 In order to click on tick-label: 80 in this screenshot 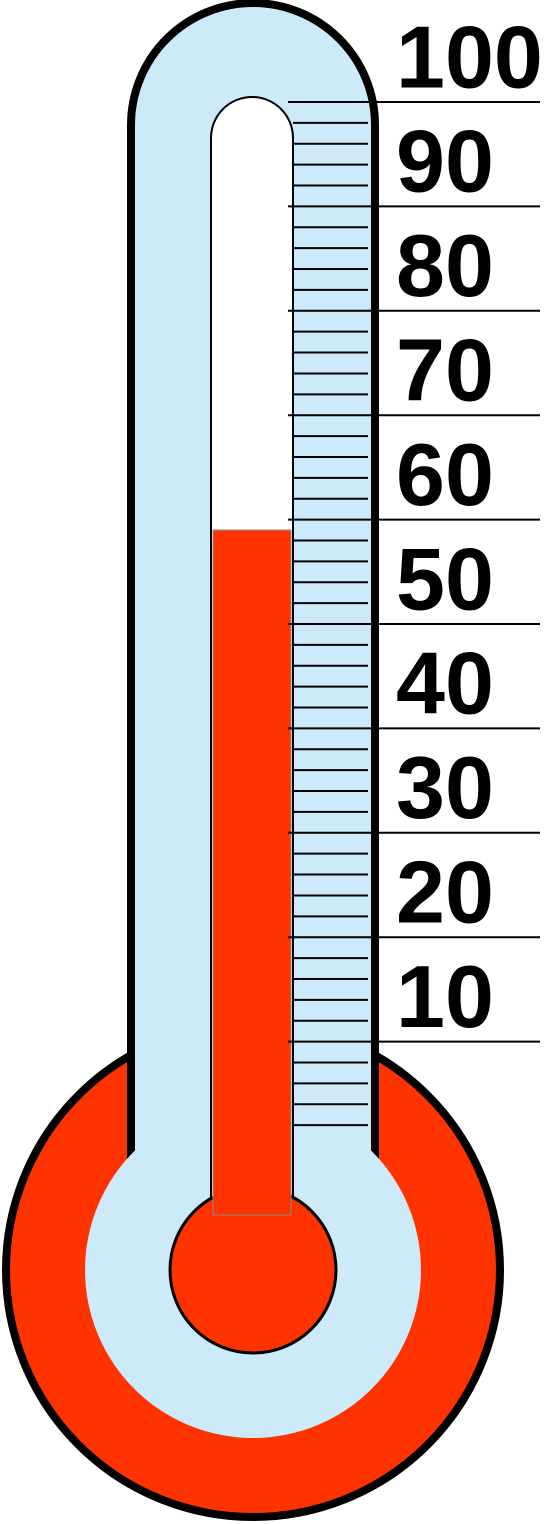, I will do `click(445, 265)`.